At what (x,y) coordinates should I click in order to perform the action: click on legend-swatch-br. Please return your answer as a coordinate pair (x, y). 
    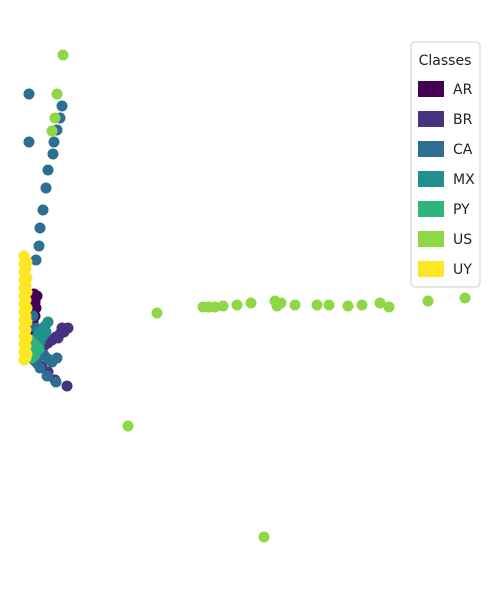
    Looking at the image, I should click on (431, 119).